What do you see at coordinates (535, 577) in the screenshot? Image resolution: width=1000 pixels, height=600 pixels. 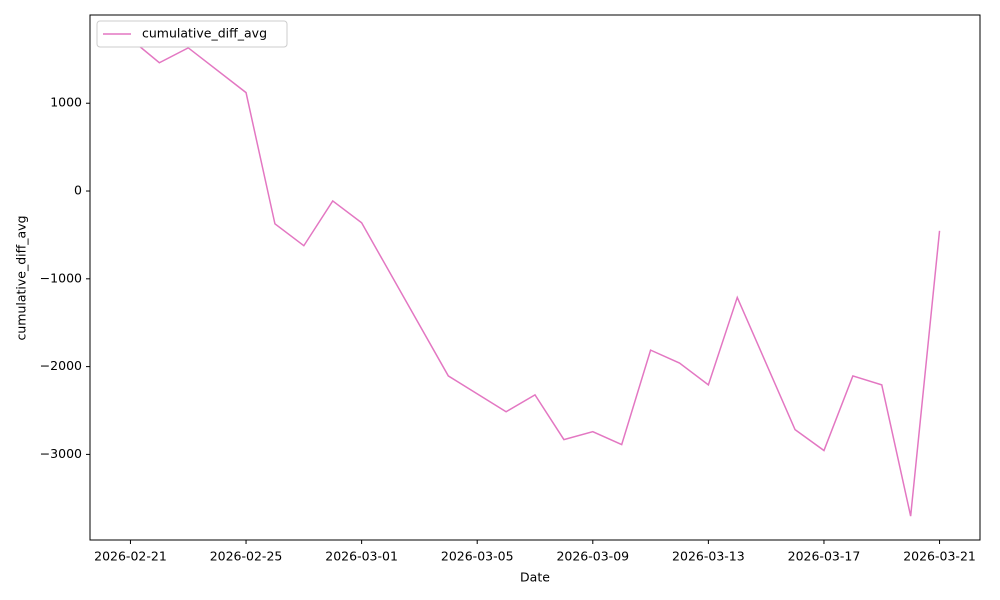 I see `x-axis-label: Date` at bounding box center [535, 577].